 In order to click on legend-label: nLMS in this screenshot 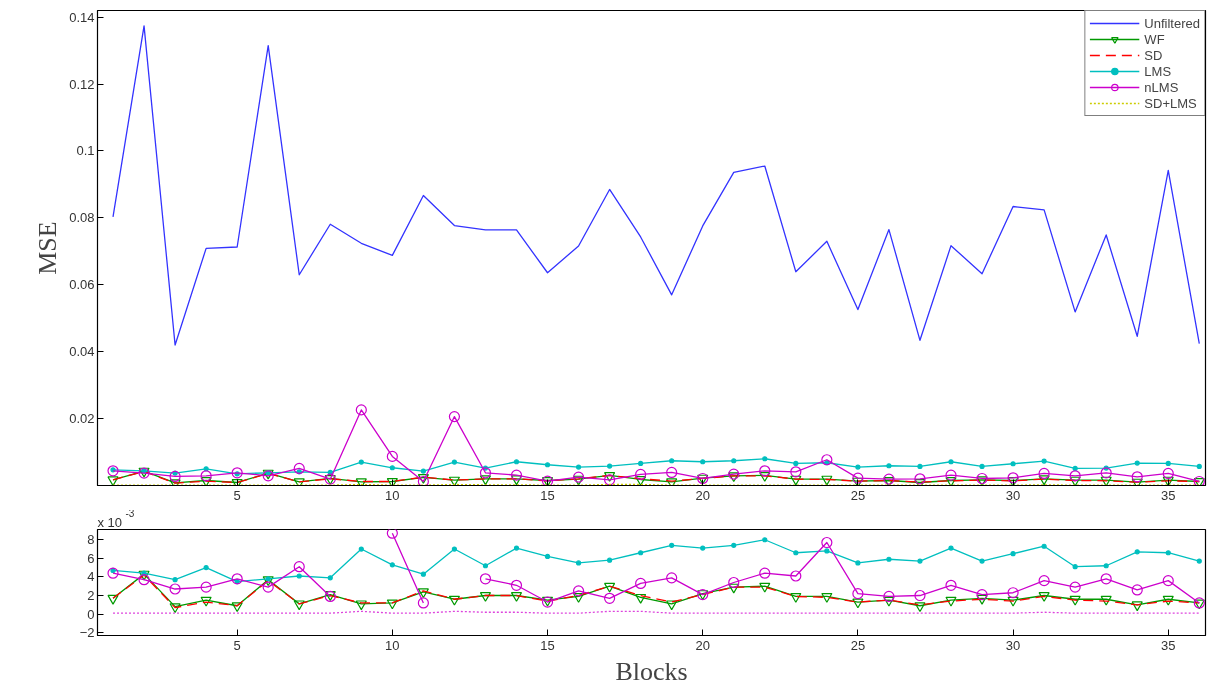, I will do `click(1161, 87)`.